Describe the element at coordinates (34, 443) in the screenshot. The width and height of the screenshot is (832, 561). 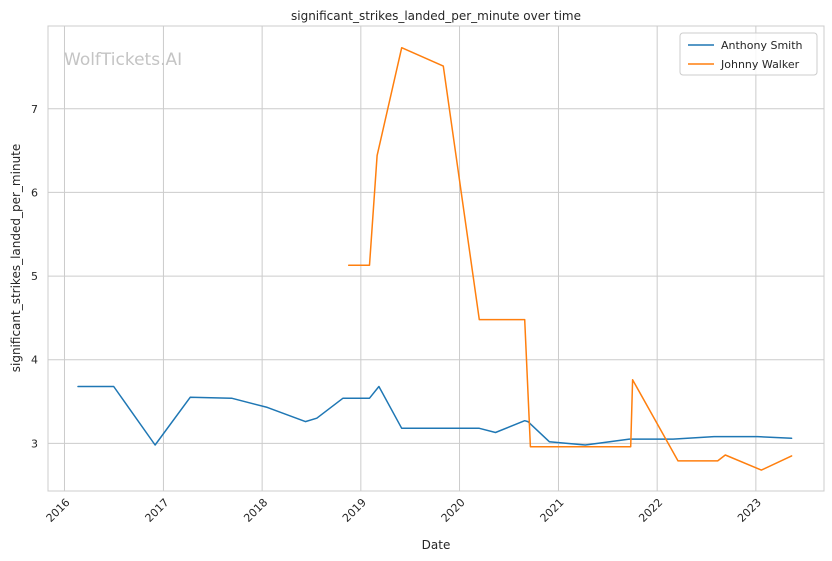
I see `y-tick-label: 3` at that location.